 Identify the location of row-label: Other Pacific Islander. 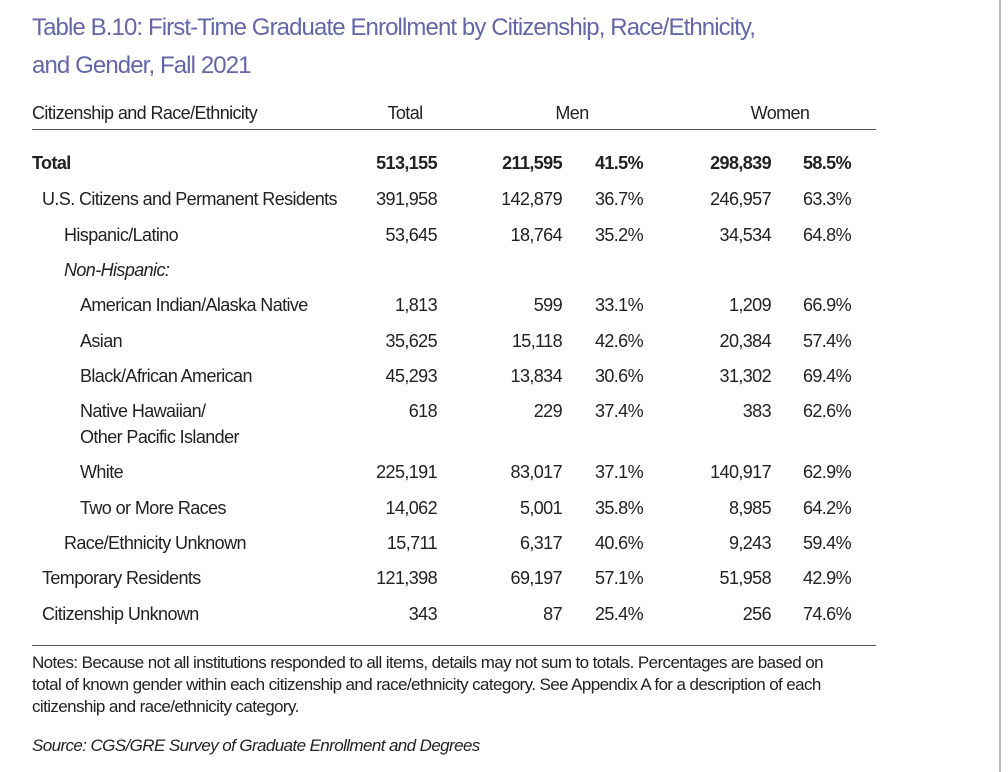
(159, 437).